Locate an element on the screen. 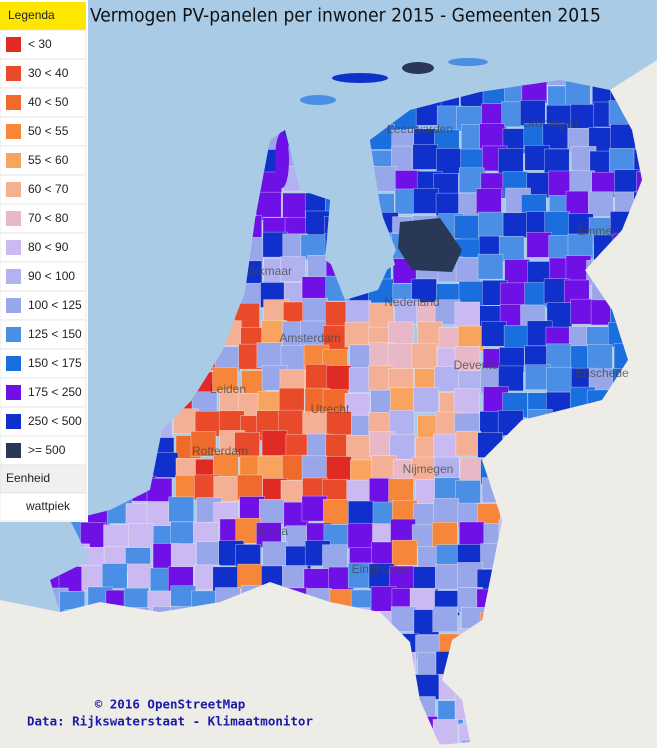 The width and height of the screenshot is (657, 753). city-label: Enschede is located at coordinates (602, 373).